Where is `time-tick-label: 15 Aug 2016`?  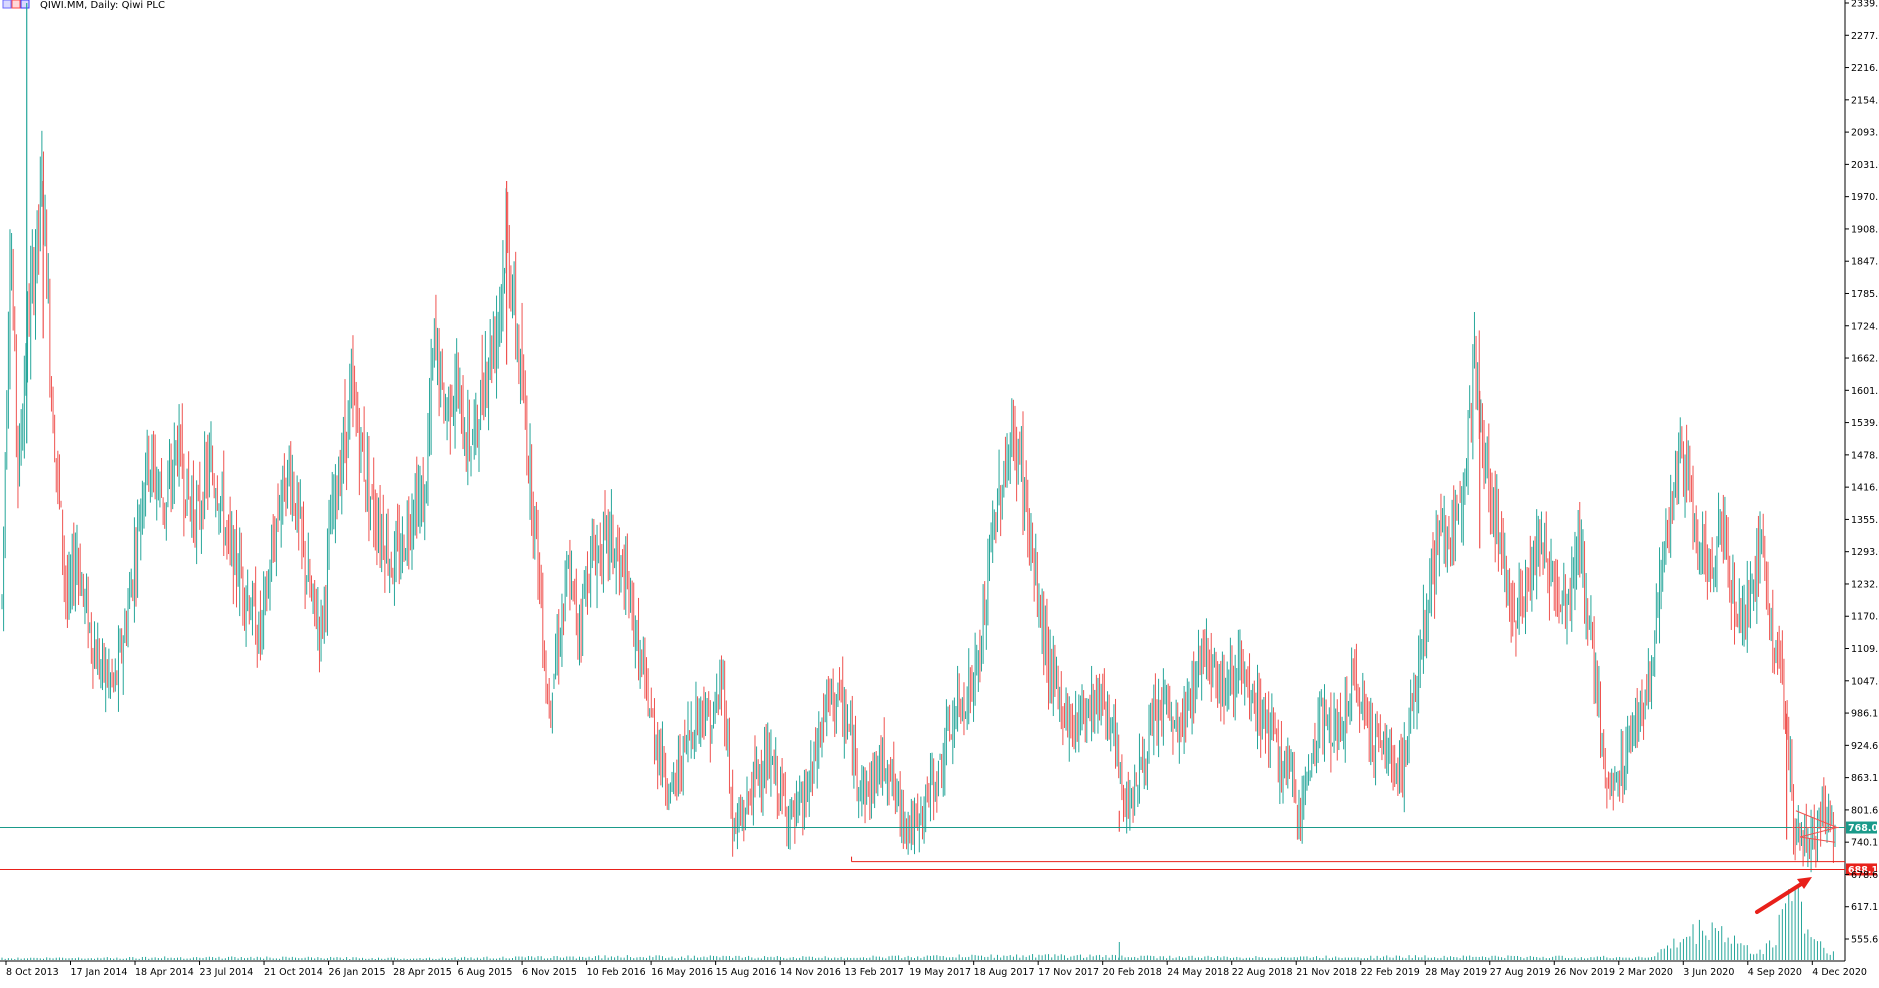
time-tick-label: 15 Aug 2016 is located at coordinates (746, 972).